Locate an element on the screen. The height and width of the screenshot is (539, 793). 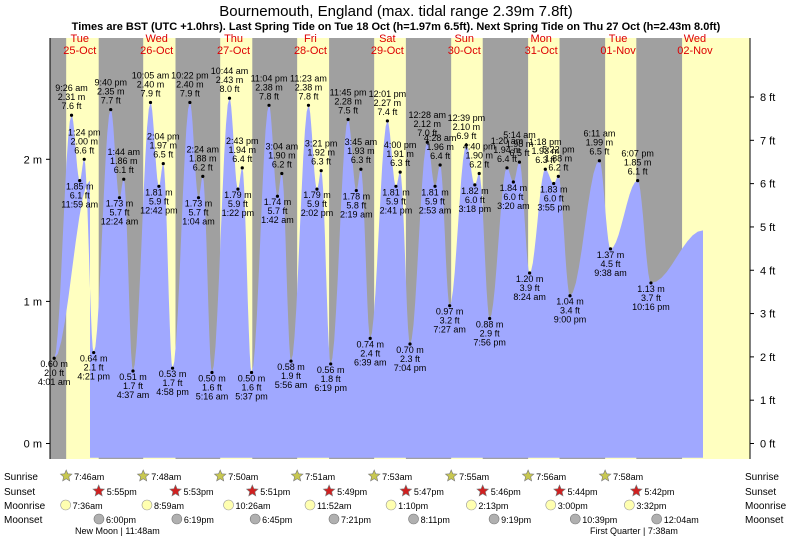
sunrise-time: 7:51am is located at coordinates (320, 477).